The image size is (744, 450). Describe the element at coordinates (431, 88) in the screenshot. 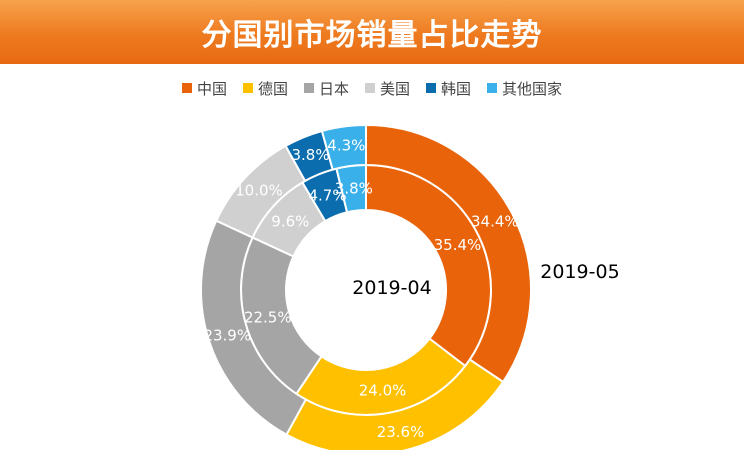

I see `legend-swatch-korea` at that location.